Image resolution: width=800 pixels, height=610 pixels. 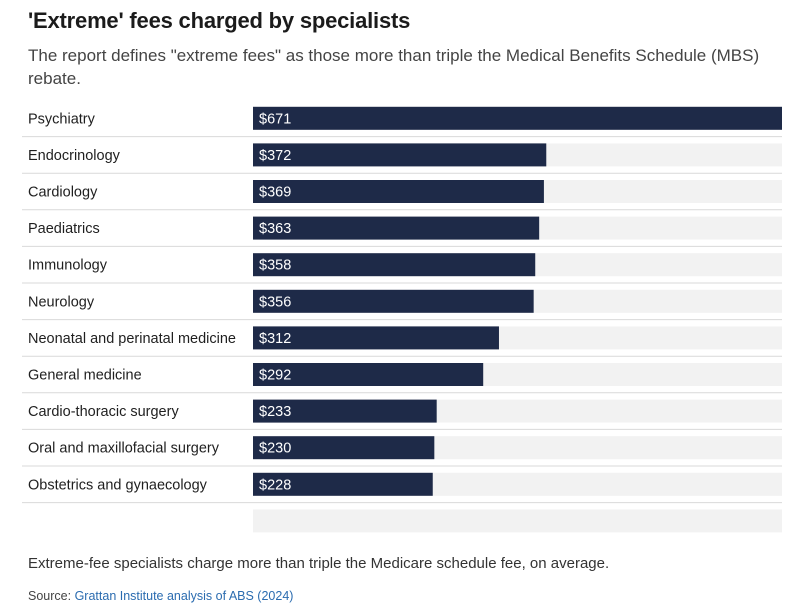 What do you see at coordinates (219, 20) in the screenshot?
I see `chart-title: 'Extreme' fees charged by specialists` at bounding box center [219, 20].